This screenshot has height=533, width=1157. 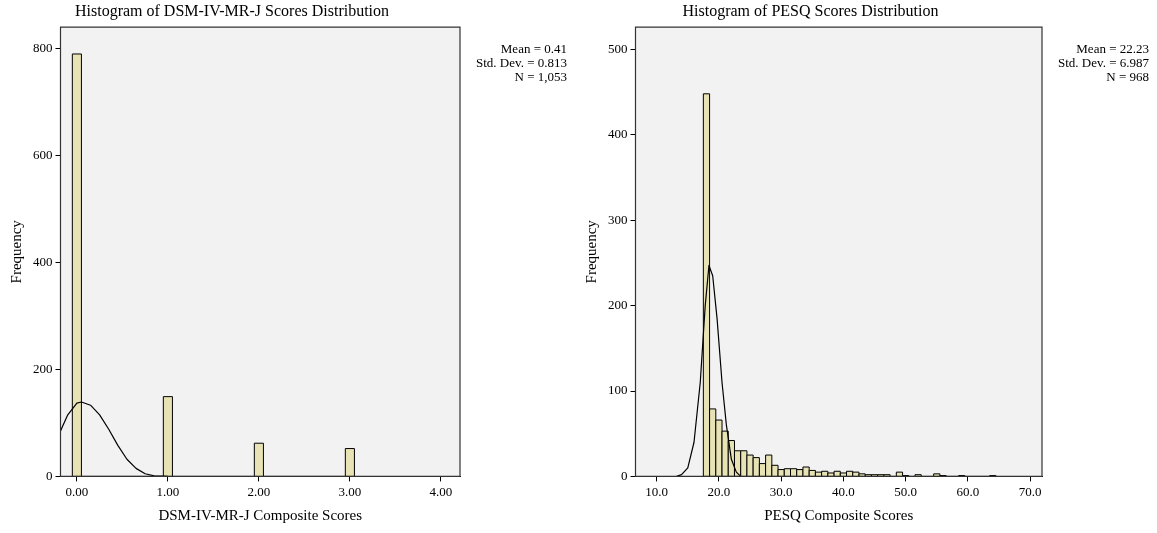 What do you see at coordinates (521, 63) in the screenshot?
I see `text: Std. Dev. = 0.813` at bounding box center [521, 63].